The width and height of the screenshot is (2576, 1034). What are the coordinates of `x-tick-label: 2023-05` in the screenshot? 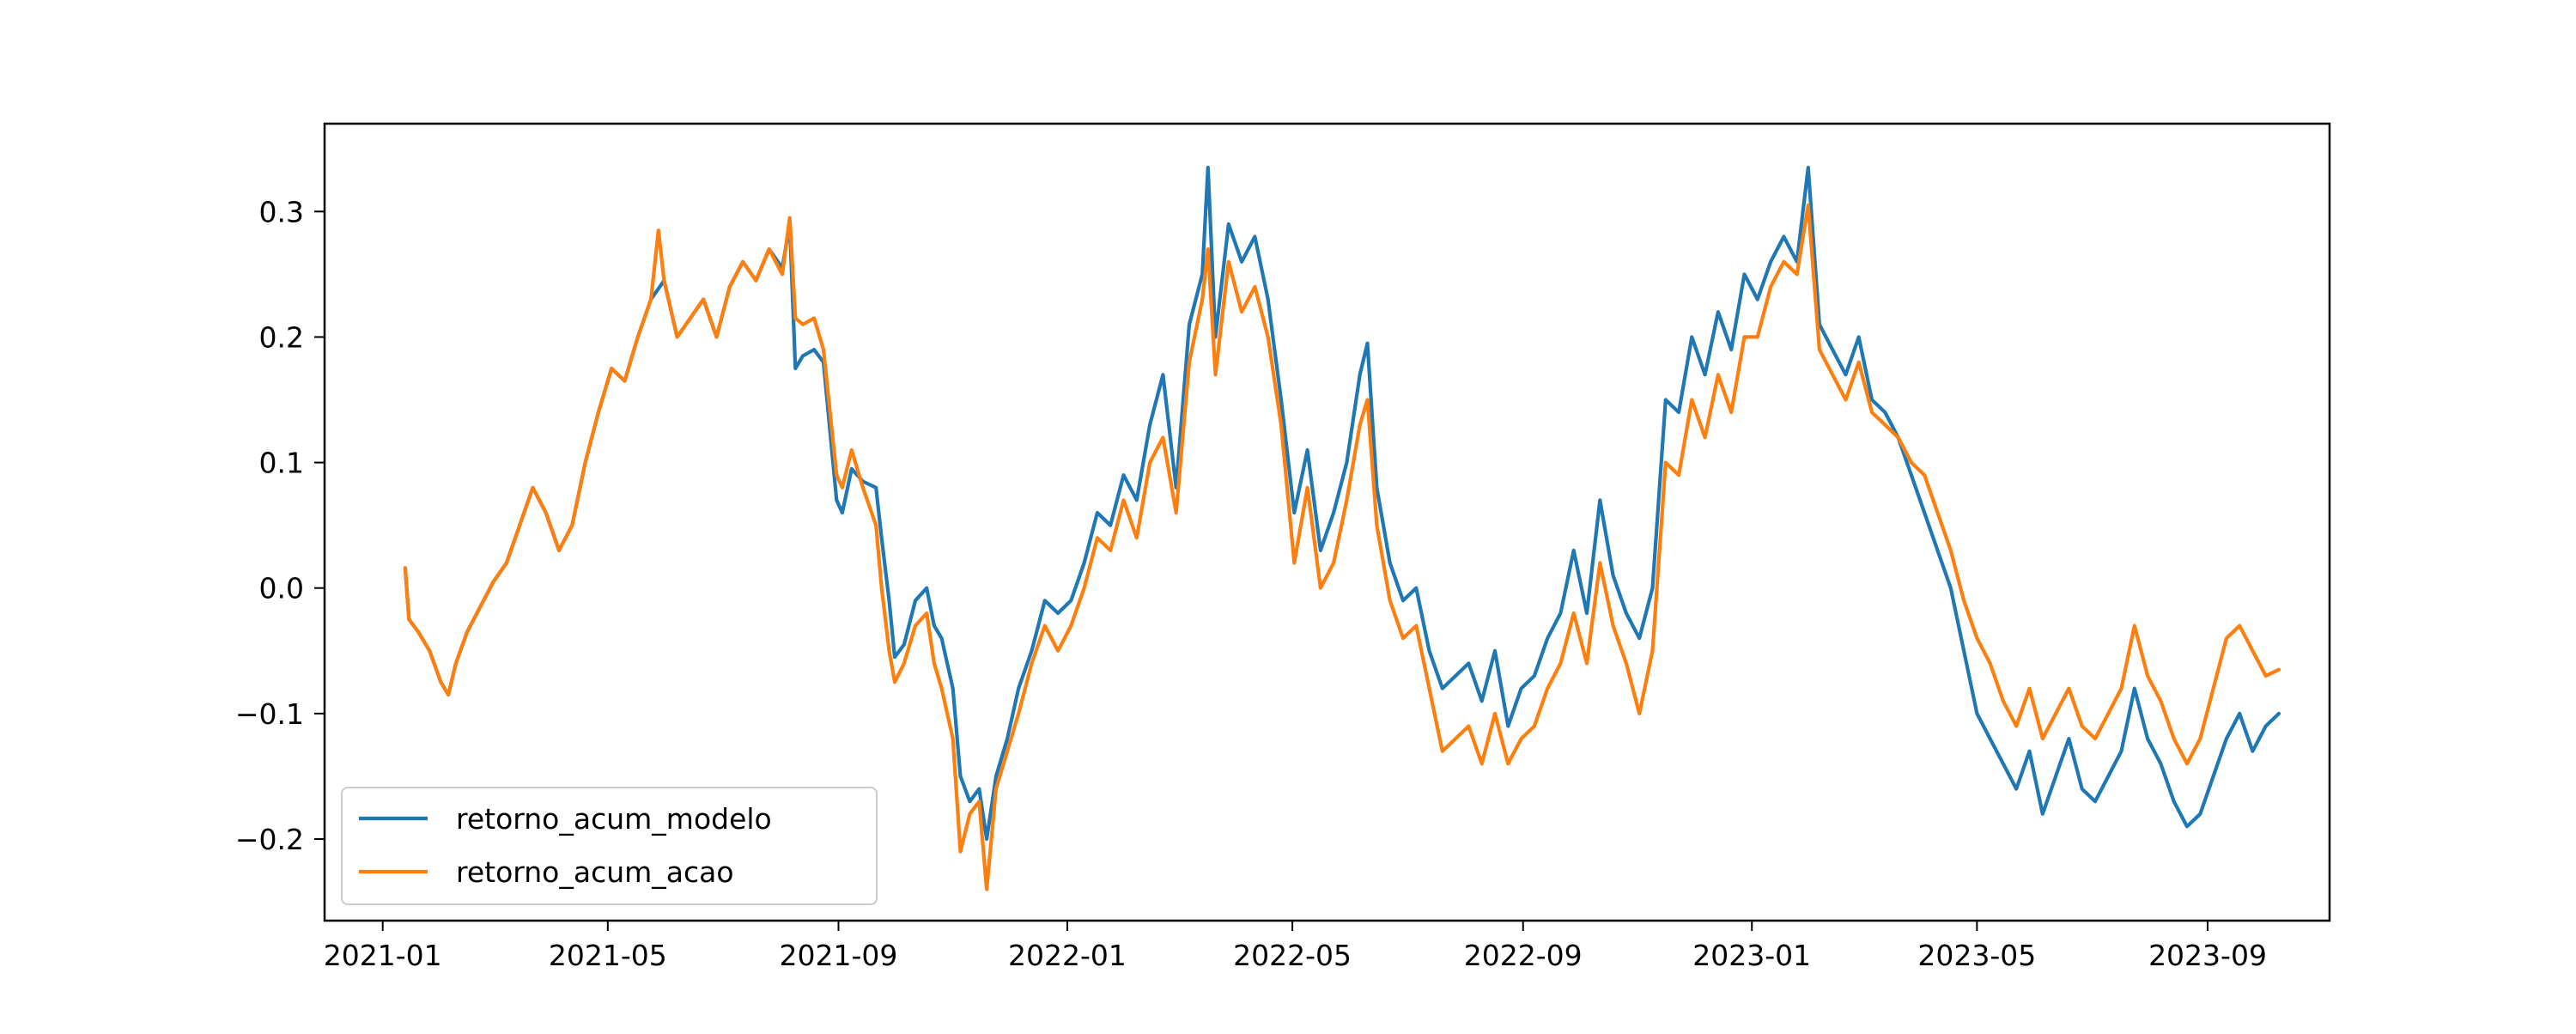 It's located at (1976, 955).